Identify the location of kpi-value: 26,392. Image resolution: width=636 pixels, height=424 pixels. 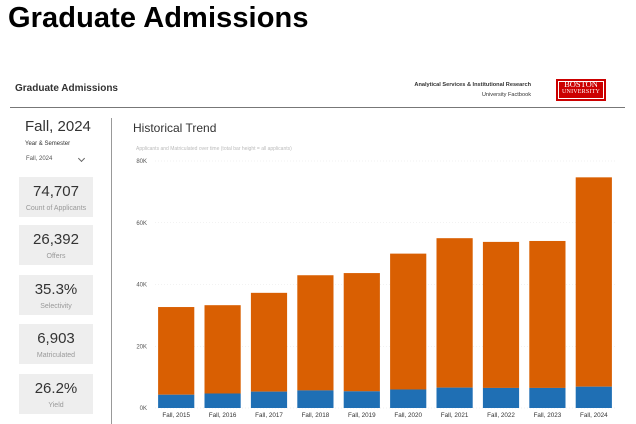
(56, 239).